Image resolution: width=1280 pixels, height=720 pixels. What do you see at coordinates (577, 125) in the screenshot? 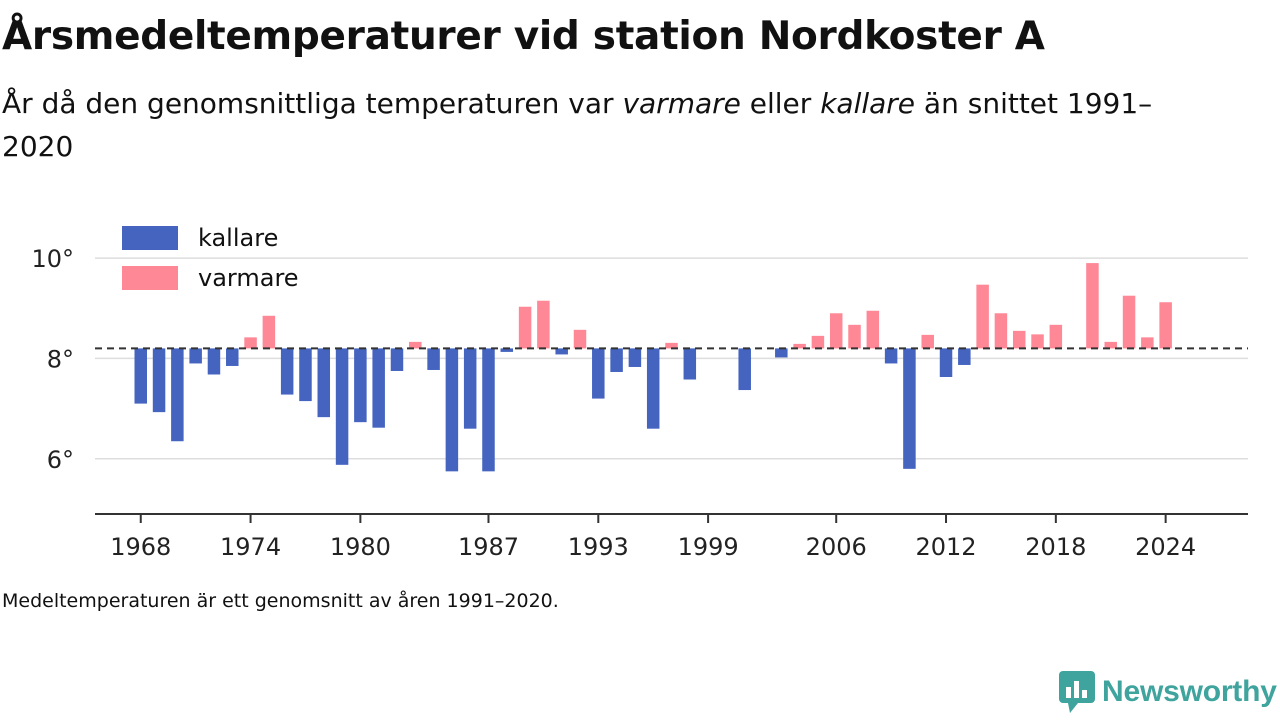
I see `subtitle-text-3: än snittet 1991–2020` at bounding box center [577, 125].